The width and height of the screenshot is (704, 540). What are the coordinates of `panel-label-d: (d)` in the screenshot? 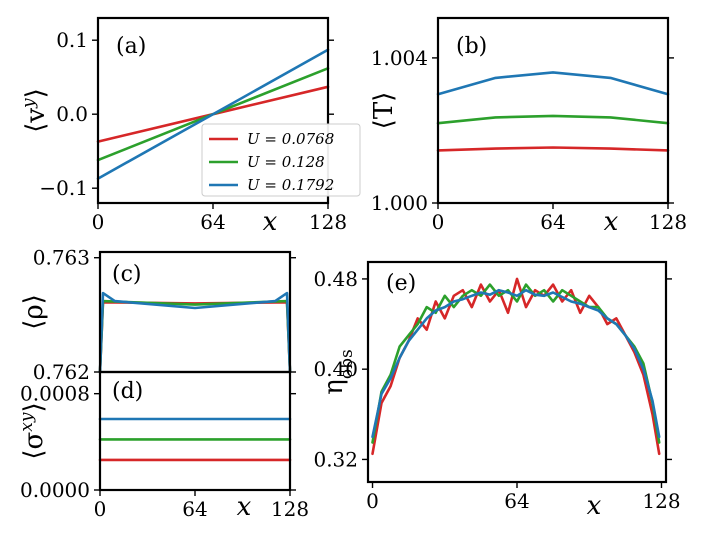 It's located at (127, 391).